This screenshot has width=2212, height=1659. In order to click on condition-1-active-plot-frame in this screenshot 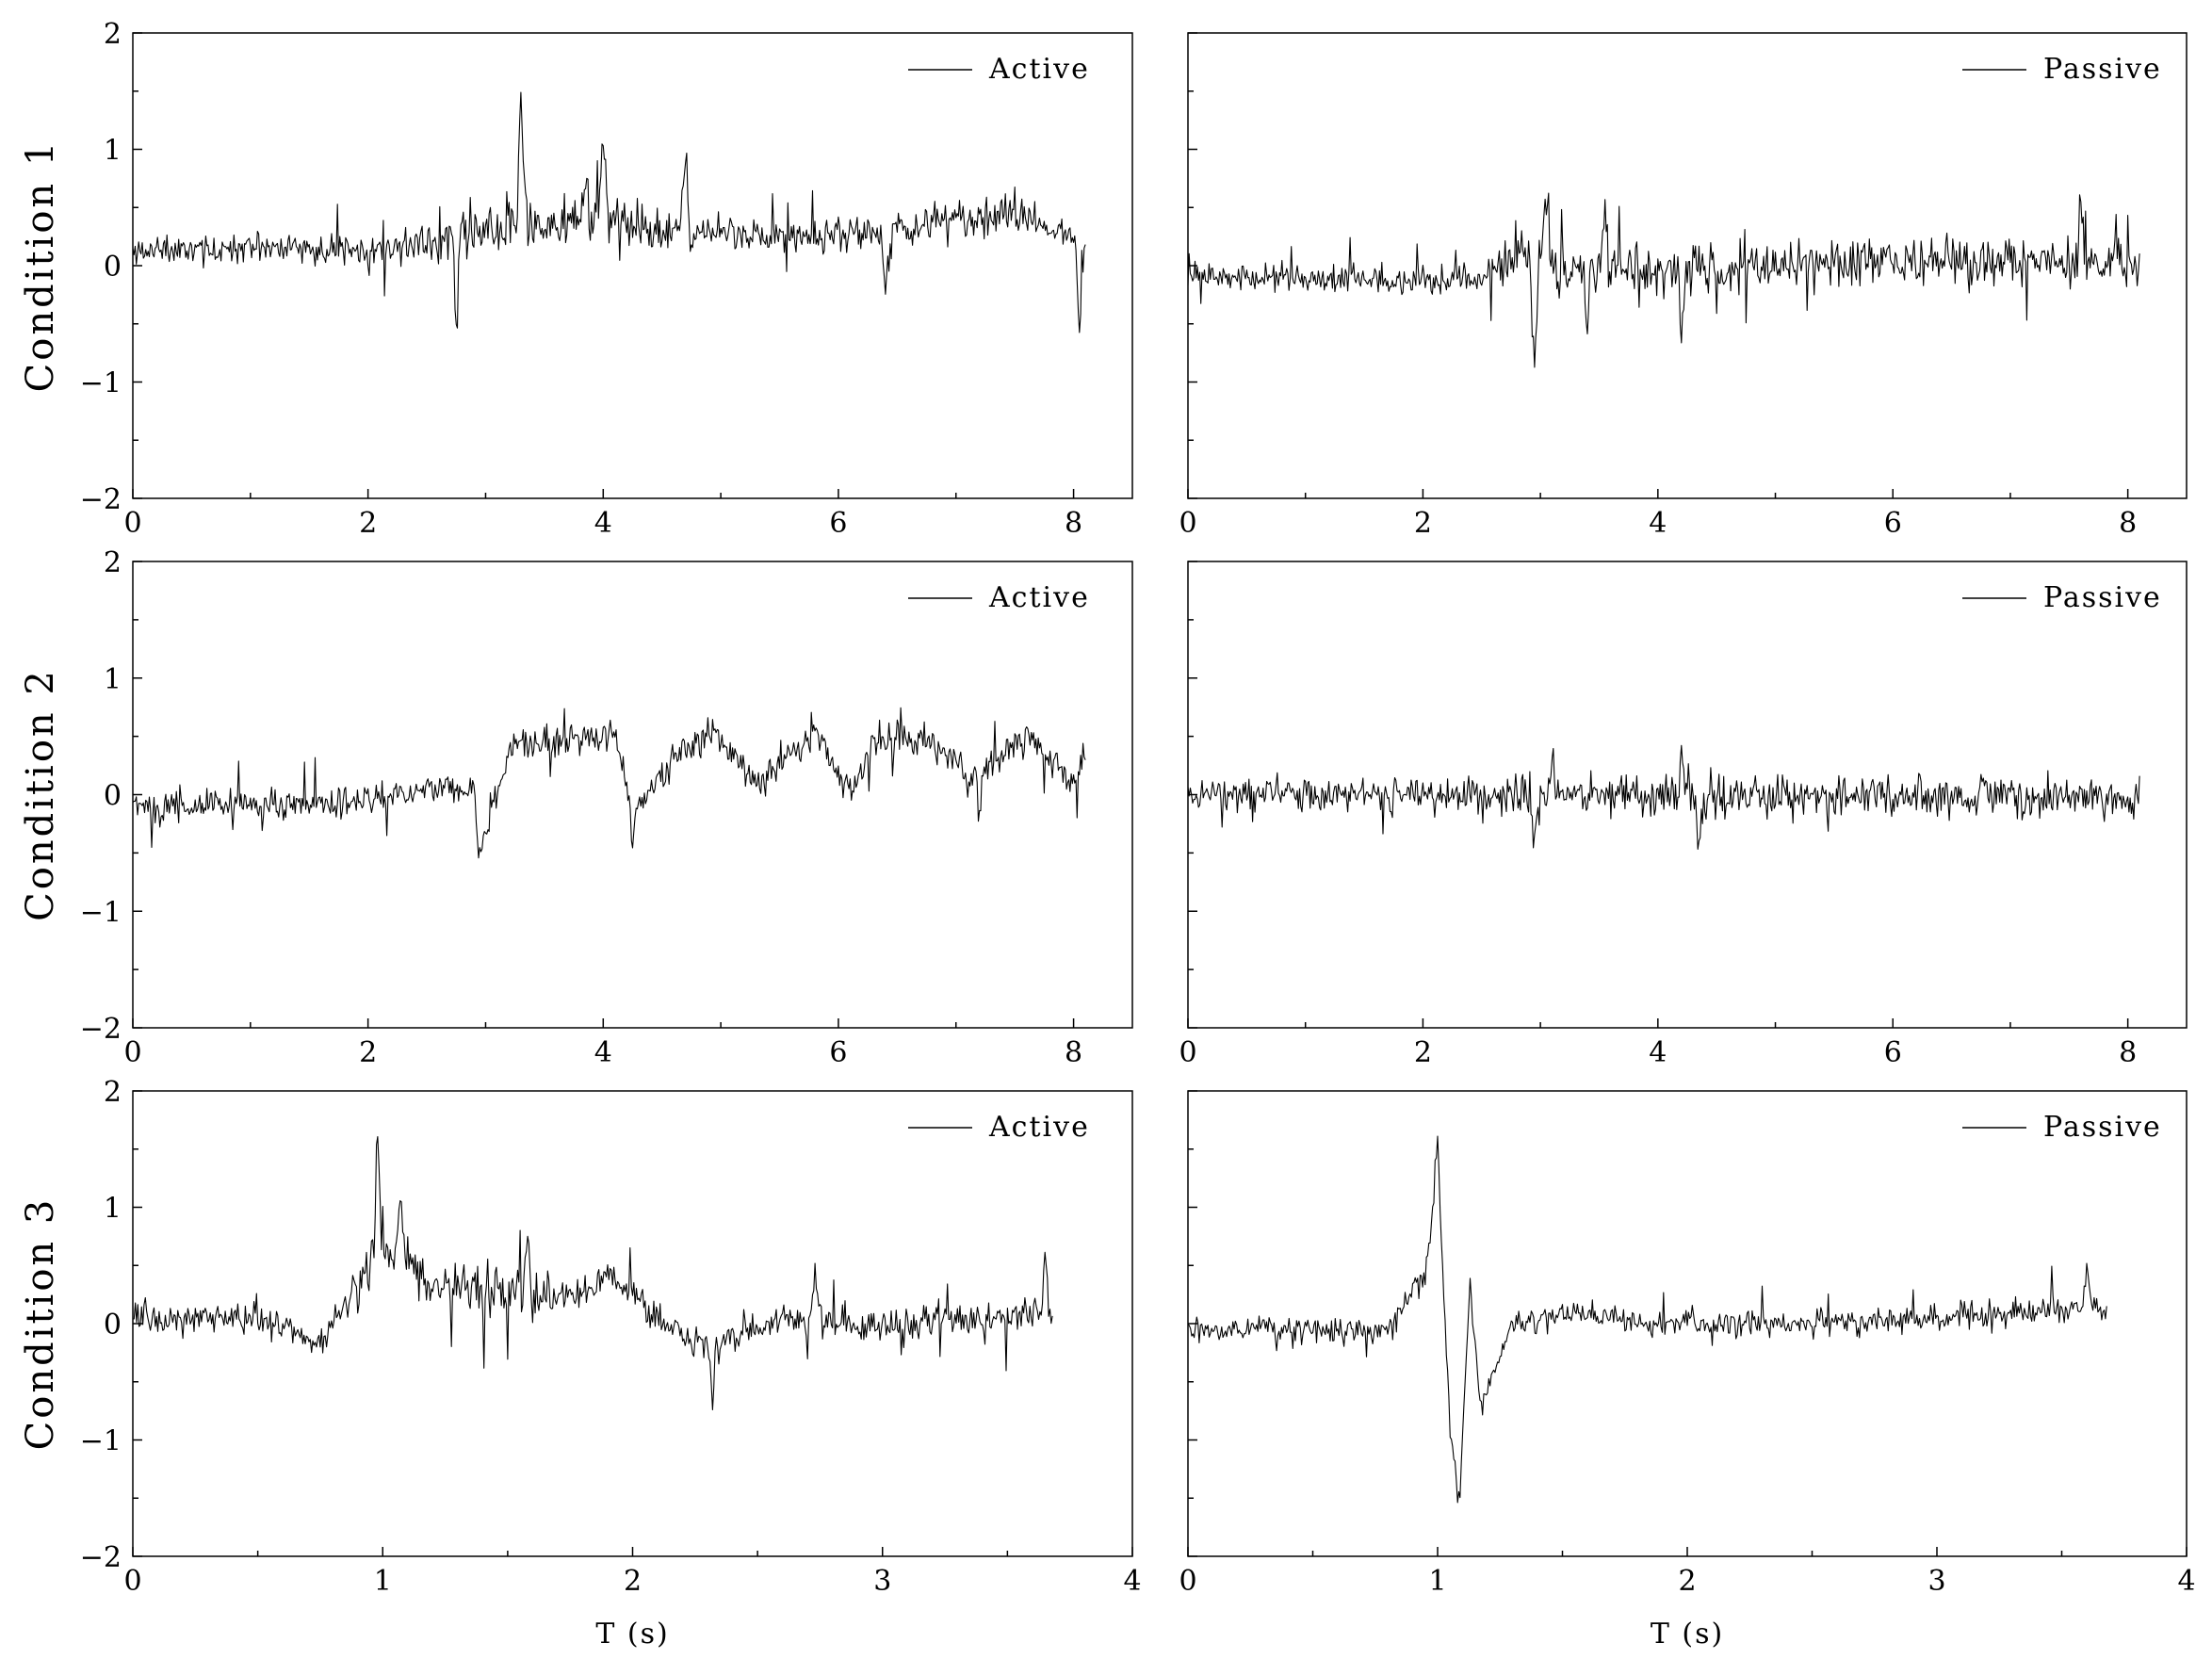, I will do `click(632, 265)`.